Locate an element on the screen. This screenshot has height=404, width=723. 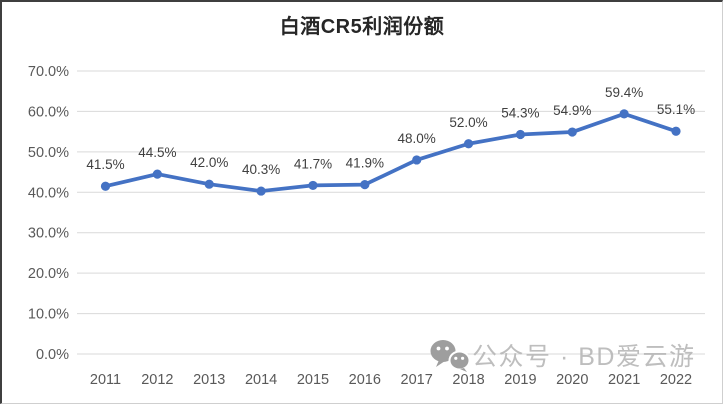
x-axis-tick-label: 2022 is located at coordinates (676, 380).